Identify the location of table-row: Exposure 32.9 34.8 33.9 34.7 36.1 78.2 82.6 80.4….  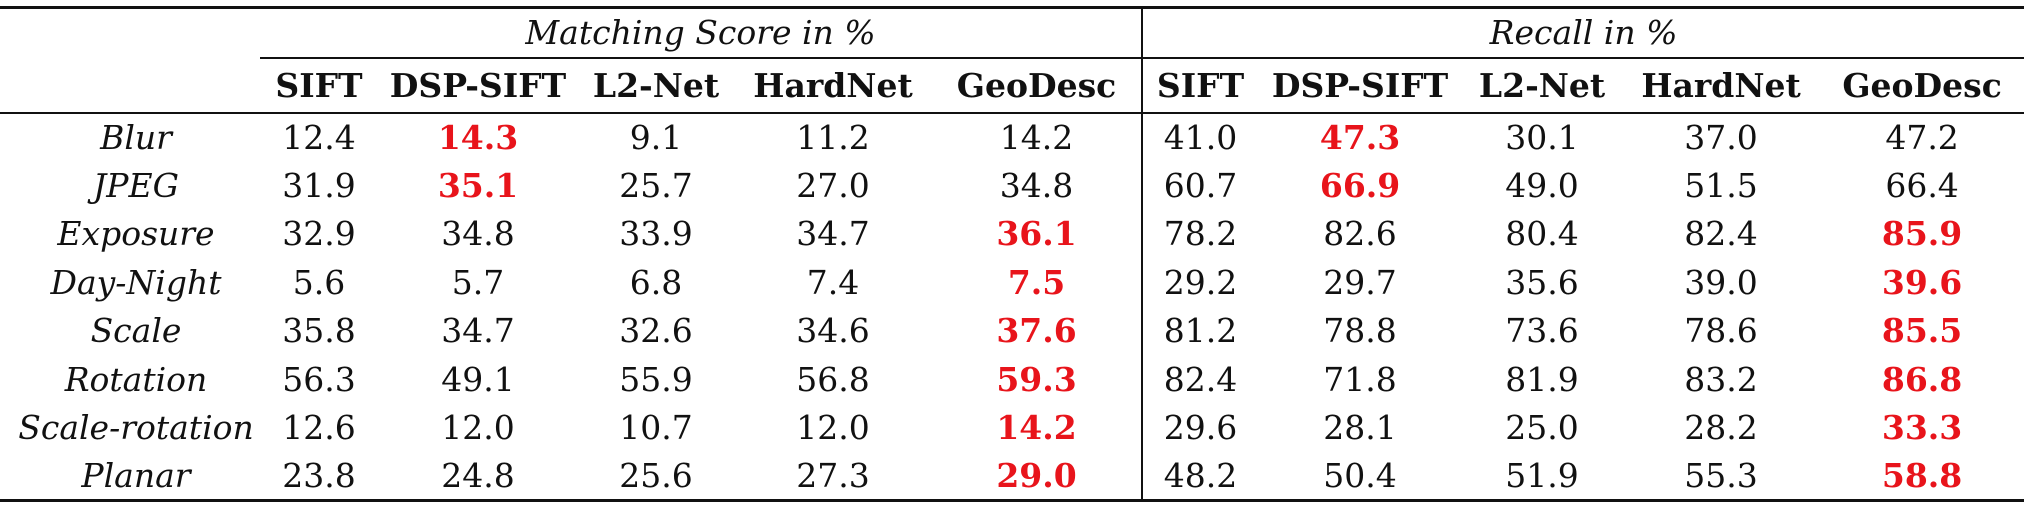
(1012, 233).